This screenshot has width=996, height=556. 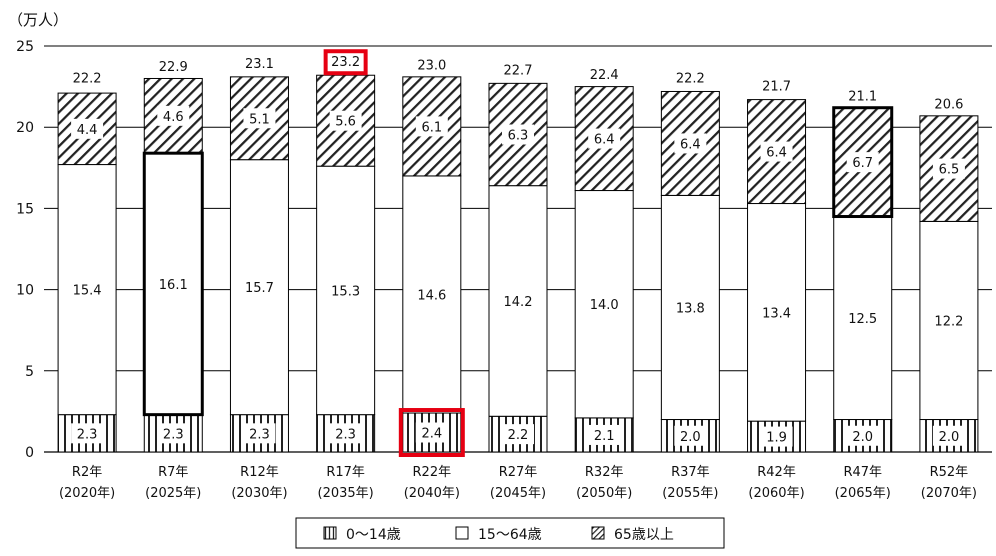 I want to click on x-tick-label: R22年, so click(x=432, y=472).